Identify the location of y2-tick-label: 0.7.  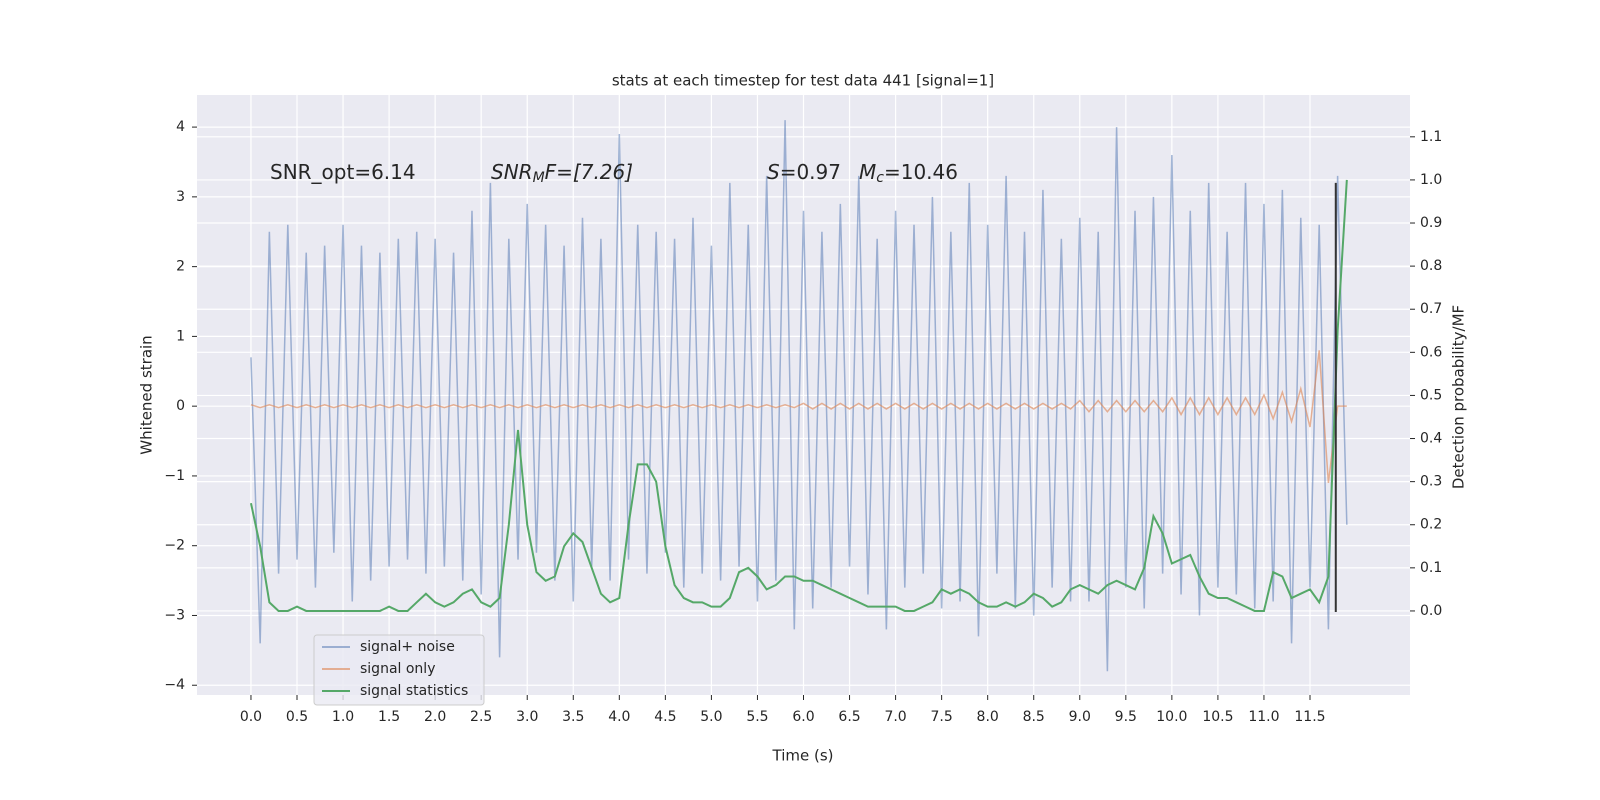
(1431, 309).